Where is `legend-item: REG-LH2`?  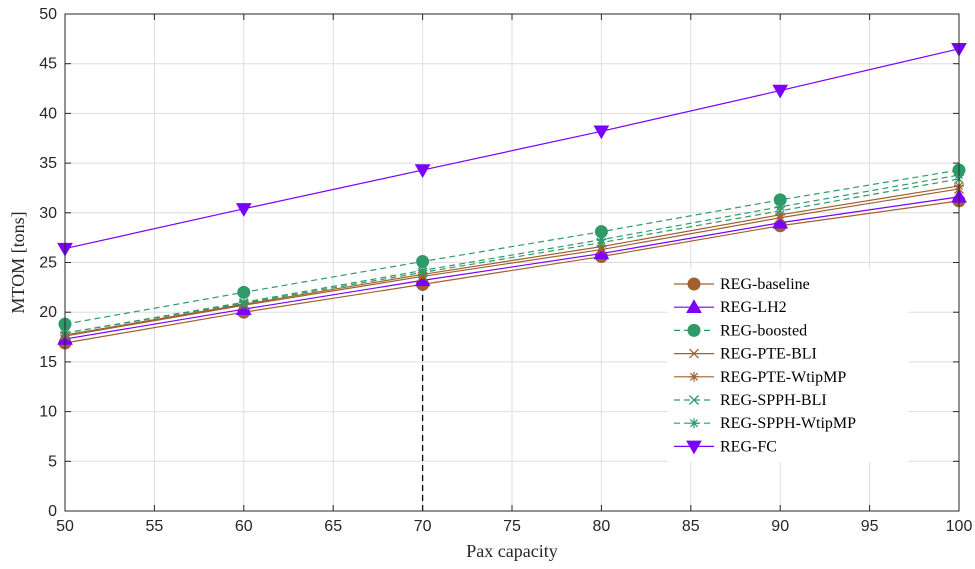 legend-item: REG-LH2 is located at coordinates (730, 307).